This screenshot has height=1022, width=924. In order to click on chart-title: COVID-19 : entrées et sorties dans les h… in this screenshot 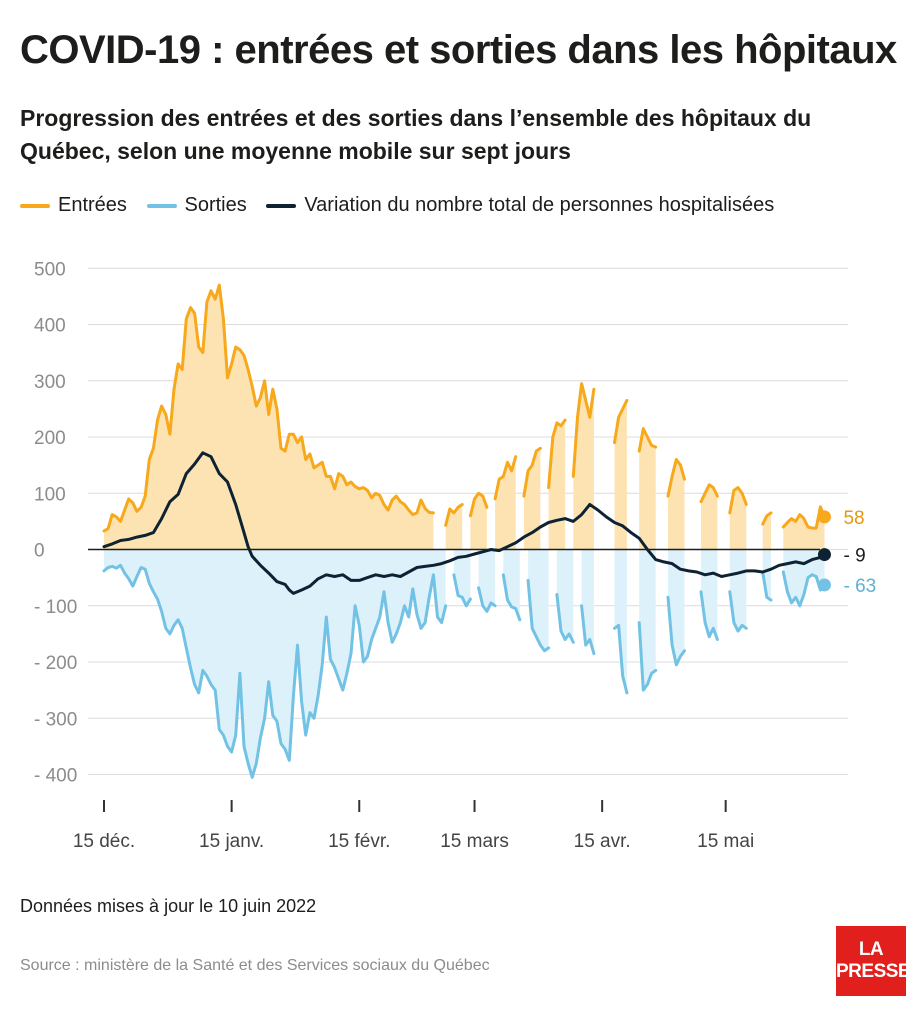, I will do `click(458, 50)`.